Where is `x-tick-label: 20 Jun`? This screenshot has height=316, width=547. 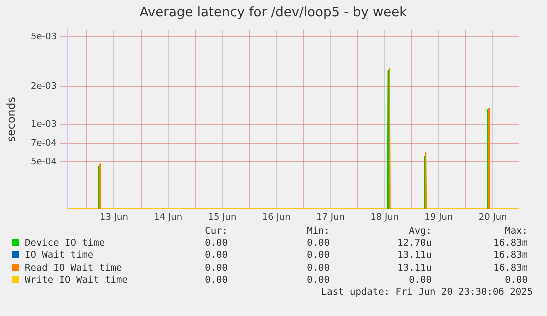
x-tick-label: 20 Jun is located at coordinates (493, 217).